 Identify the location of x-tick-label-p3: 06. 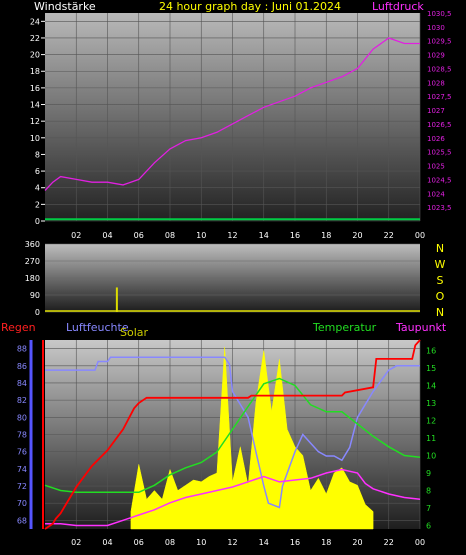
(139, 542).